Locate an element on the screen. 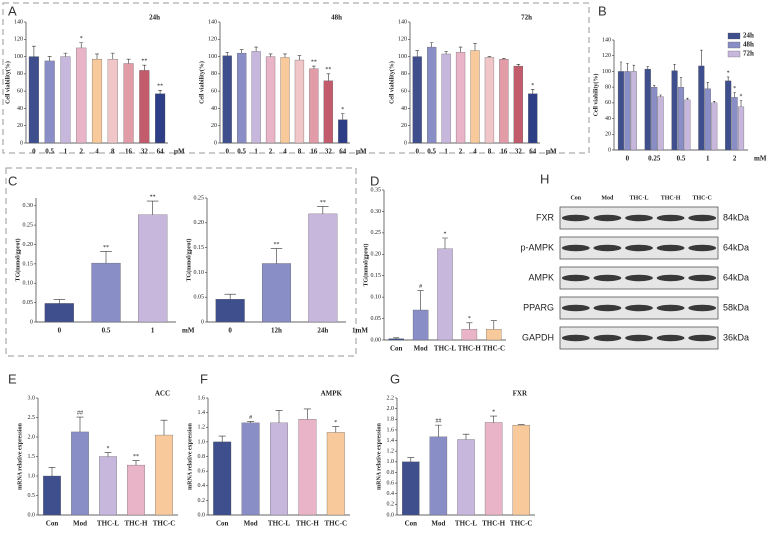 Image resolution: width=767 pixels, height=535 pixels. panel-label: C is located at coordinates (12, 180).